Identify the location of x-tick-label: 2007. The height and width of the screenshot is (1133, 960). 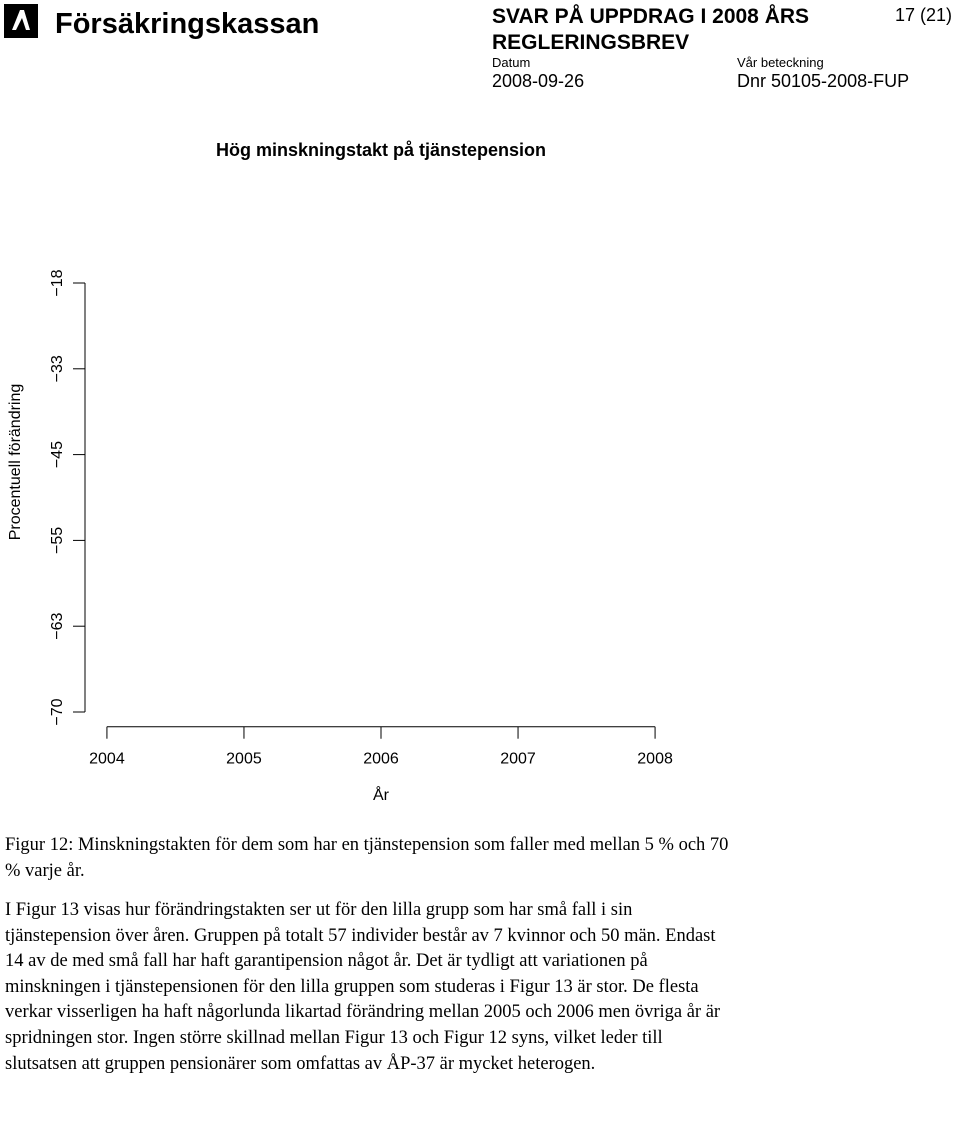
(518, 759).